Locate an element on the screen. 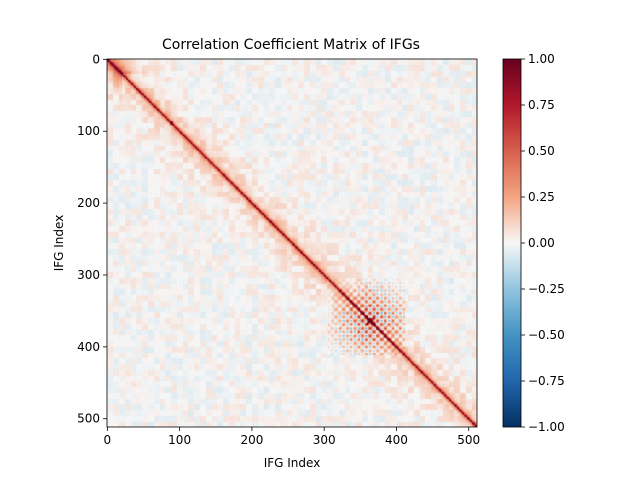  colorbar-tick-label: 0.75 is located at coordinates (541, 105).